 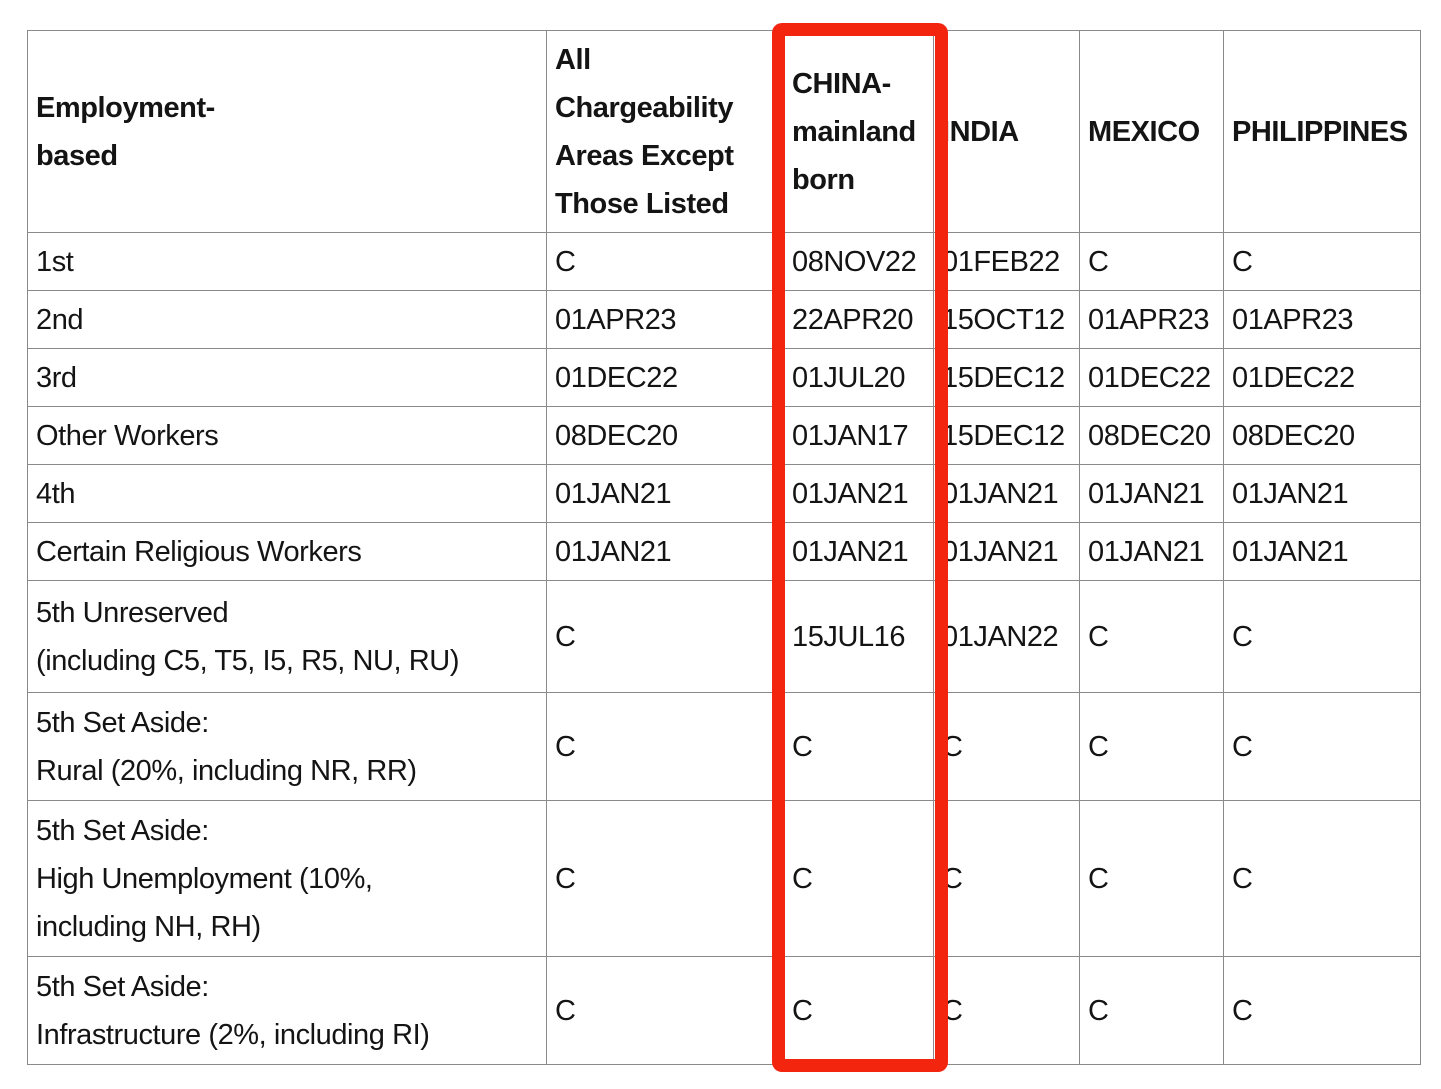 What do you see at coordinates (1151, 319) in the screenshot?
I see `cell-mexico: 01APR23` at bounding box center [1151, 319].